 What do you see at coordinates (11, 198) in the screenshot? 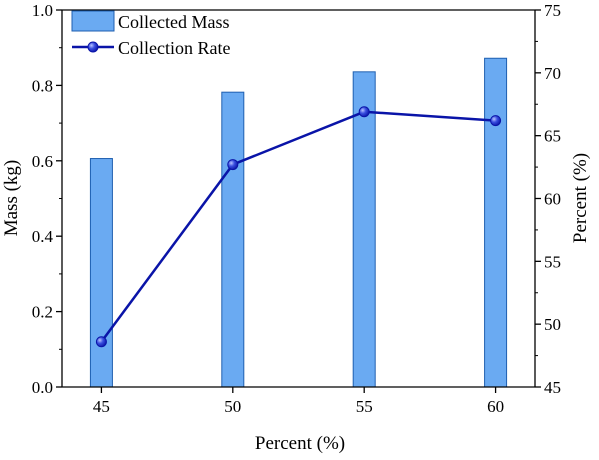
I see `y-axis-left-title: Mass (kg)` at bounding box center [11, 198].